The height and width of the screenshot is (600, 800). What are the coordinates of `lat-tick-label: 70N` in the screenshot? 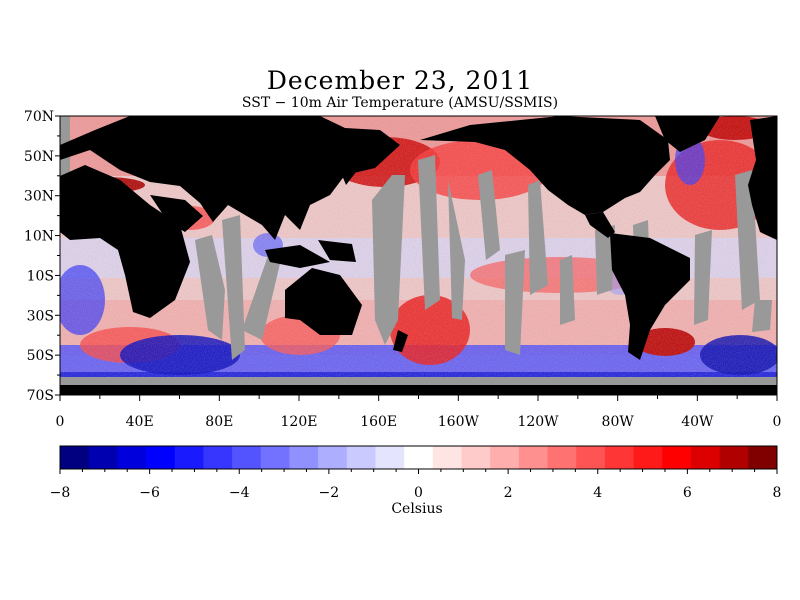 It's located at (39, 117).